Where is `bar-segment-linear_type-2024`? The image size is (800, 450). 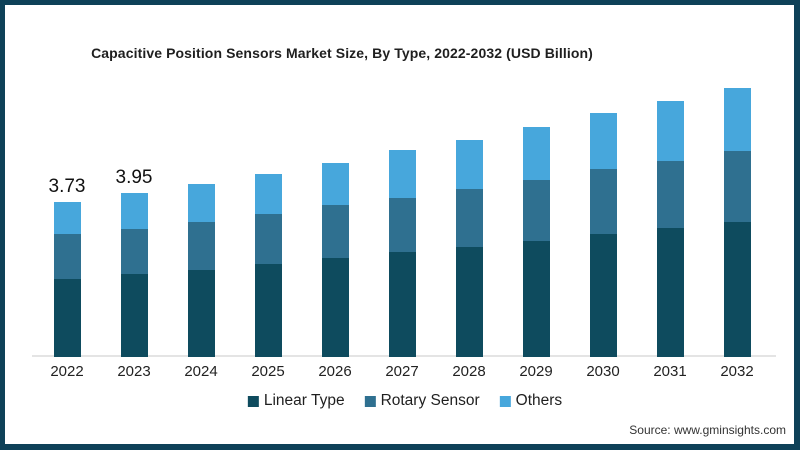
bar-segment-linear_type-2024 is located at coordinates (201, 313).